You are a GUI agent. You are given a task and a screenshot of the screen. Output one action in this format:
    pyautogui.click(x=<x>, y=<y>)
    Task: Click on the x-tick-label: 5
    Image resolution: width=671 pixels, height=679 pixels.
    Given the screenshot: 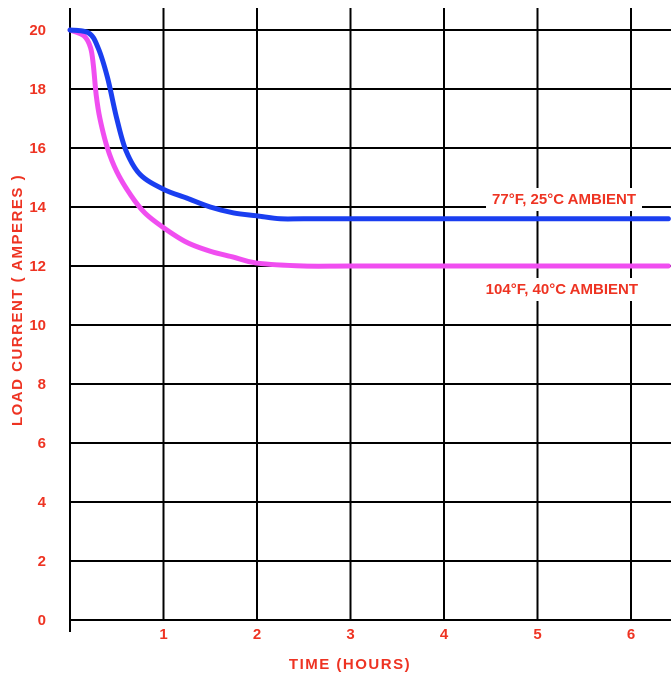 What is the action you would take?
    pyautogui.click(x=537, y=634)
    